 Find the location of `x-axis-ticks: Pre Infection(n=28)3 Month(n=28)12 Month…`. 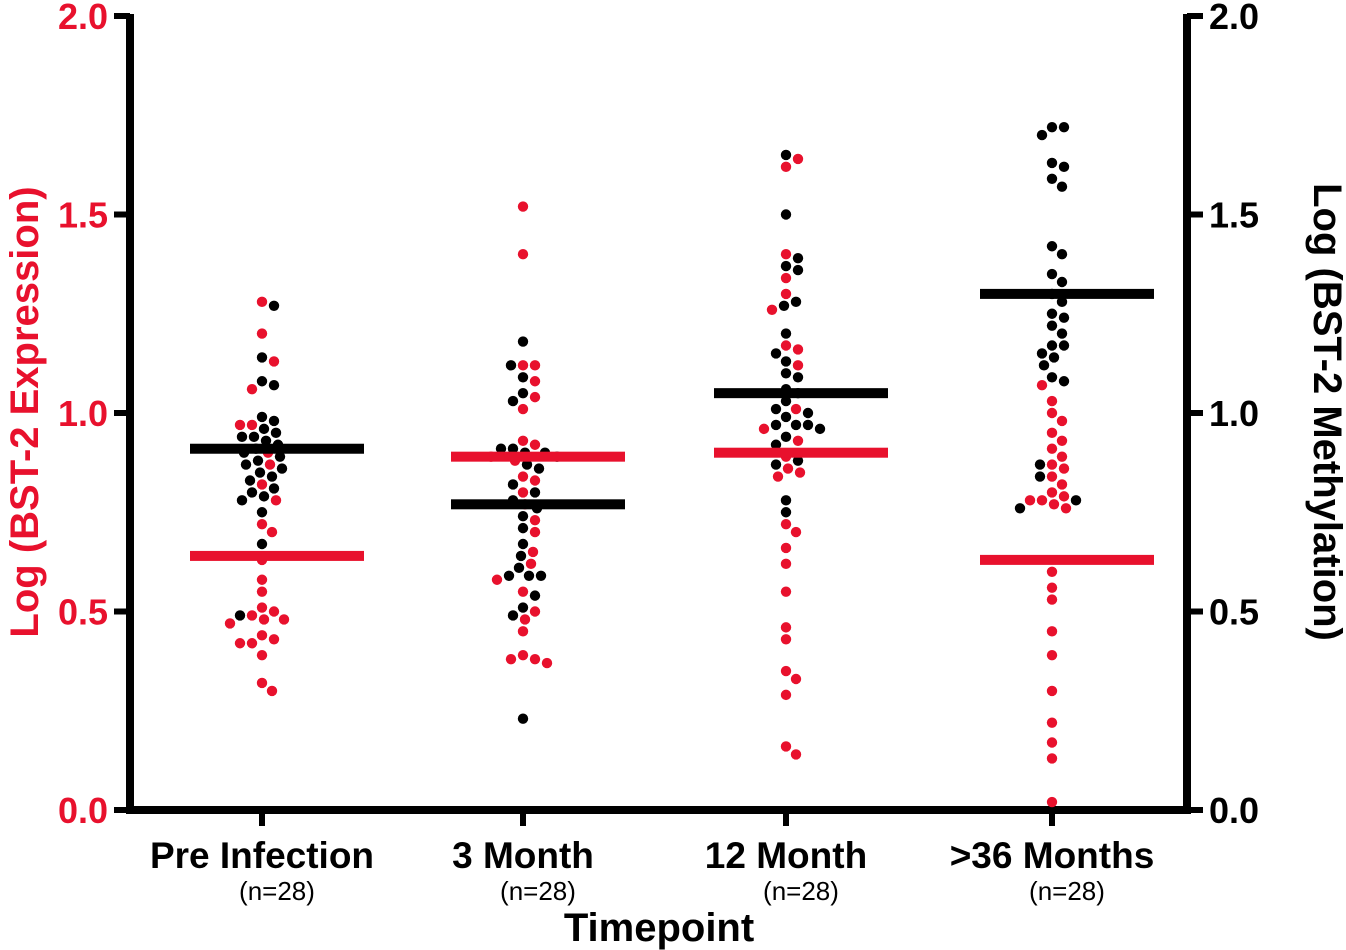

x-axis-ticks: Pre Infection(n=28)3 Month(n=28)12 Month… is located at coordinates (652, 858).